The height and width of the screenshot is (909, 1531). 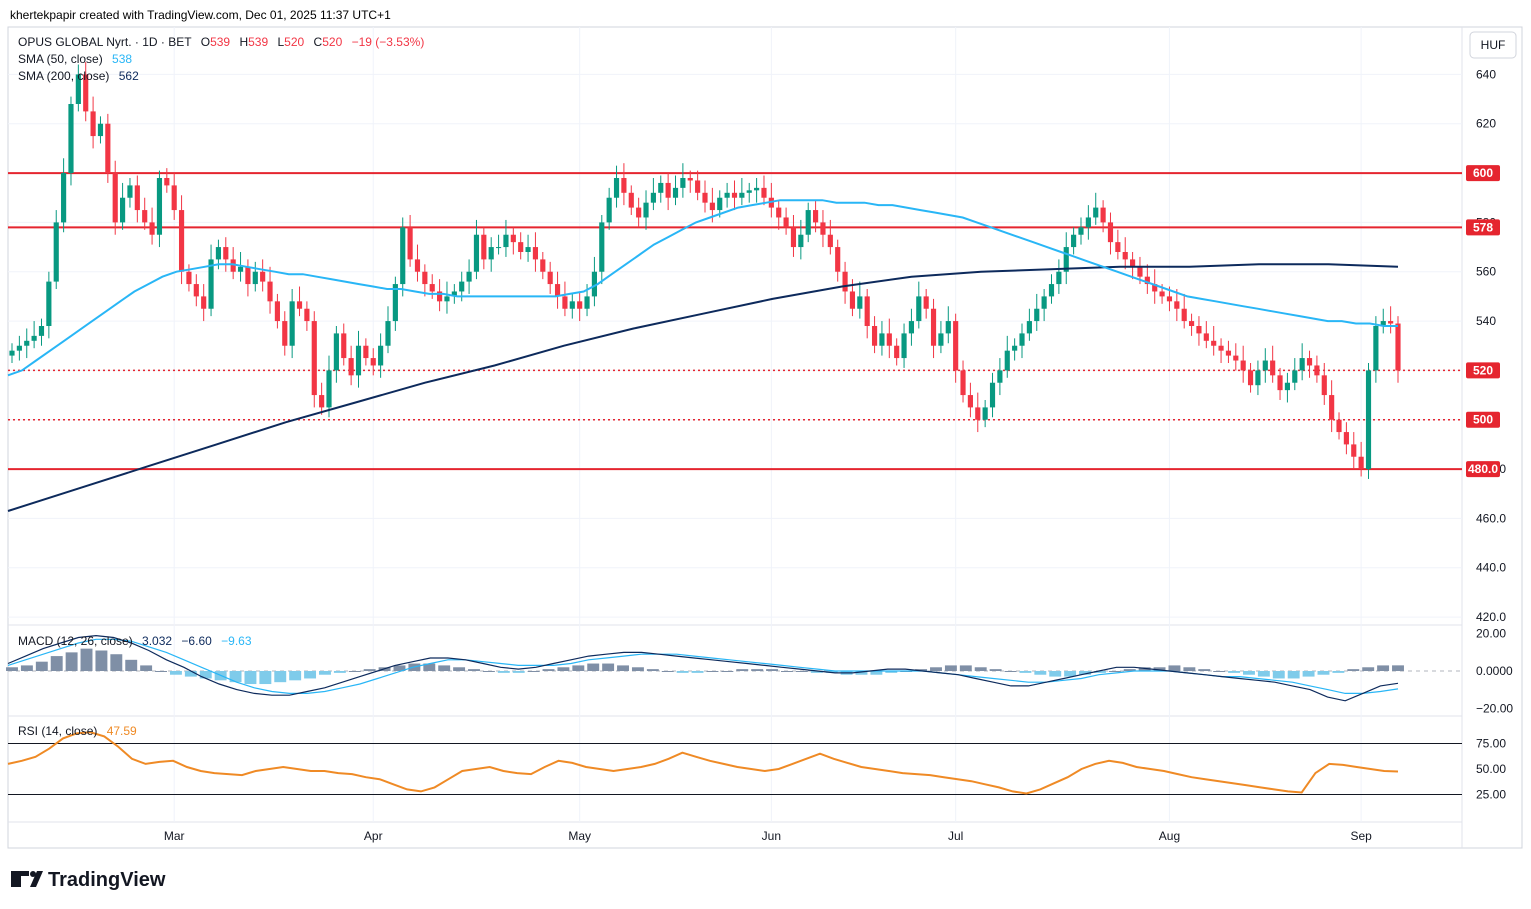 What do you see at coordinates (1494, 671) in the screenshot?
I see `macd-tick-0: 0.0000` at bounding box center [1494, 671].